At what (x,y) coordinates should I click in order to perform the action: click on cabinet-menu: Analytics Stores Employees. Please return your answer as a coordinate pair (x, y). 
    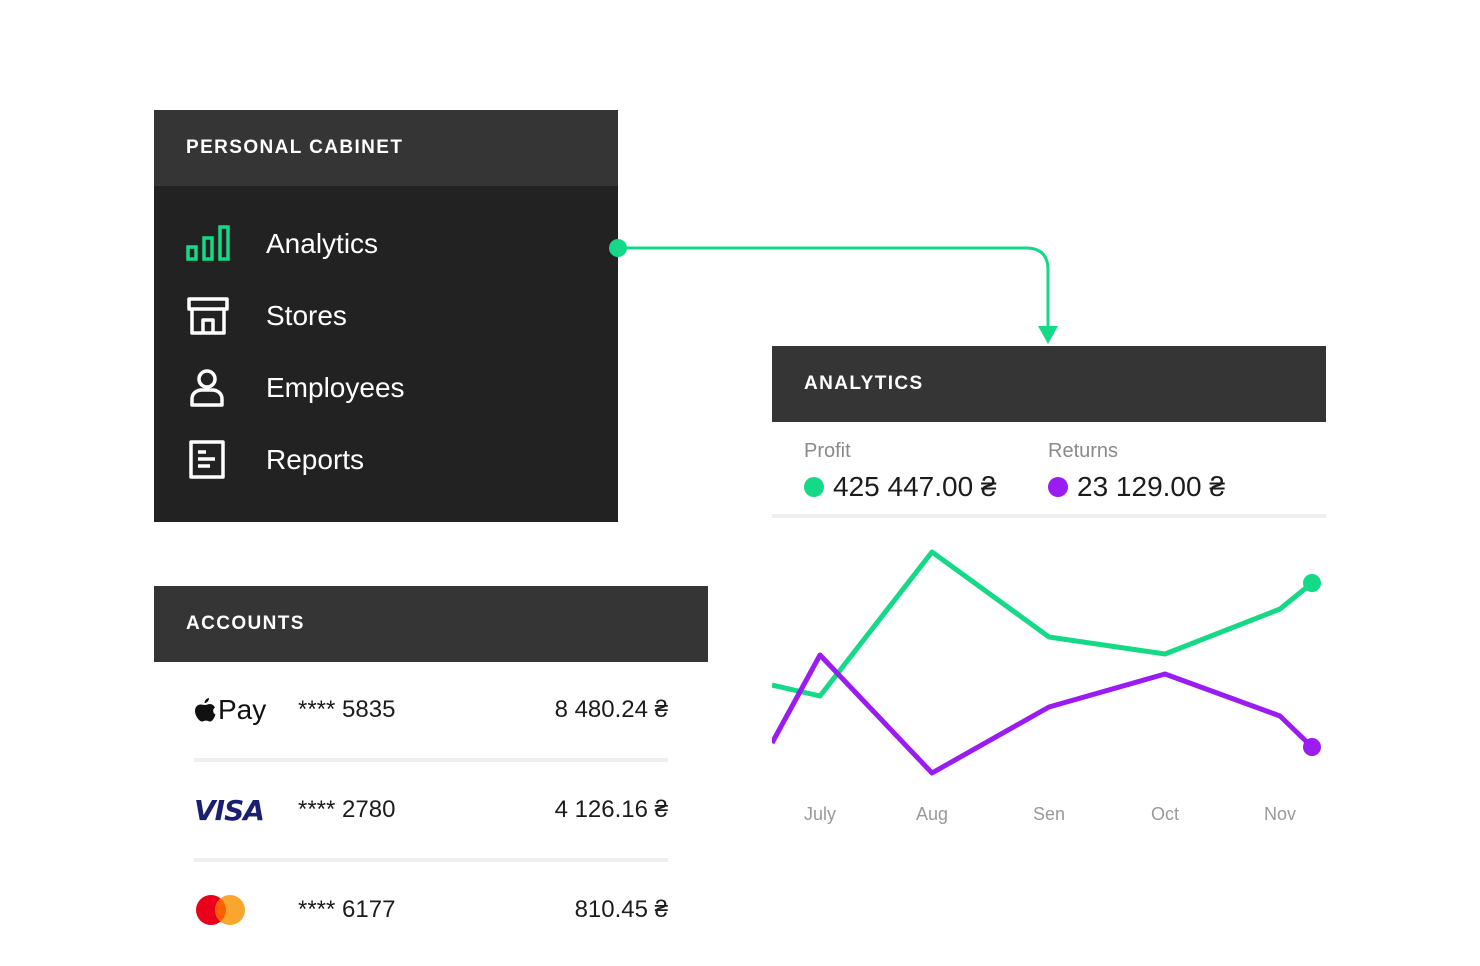
    Looking at the image, I should click on (386, 341).